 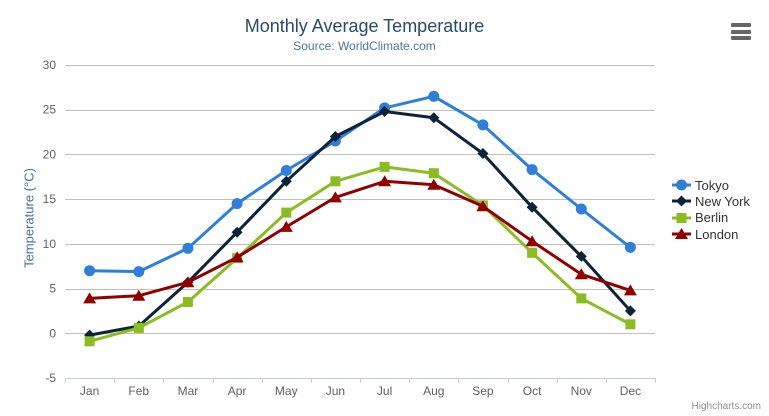 I want to click on legend-marker-tokyo, so click(x=681, y=185).